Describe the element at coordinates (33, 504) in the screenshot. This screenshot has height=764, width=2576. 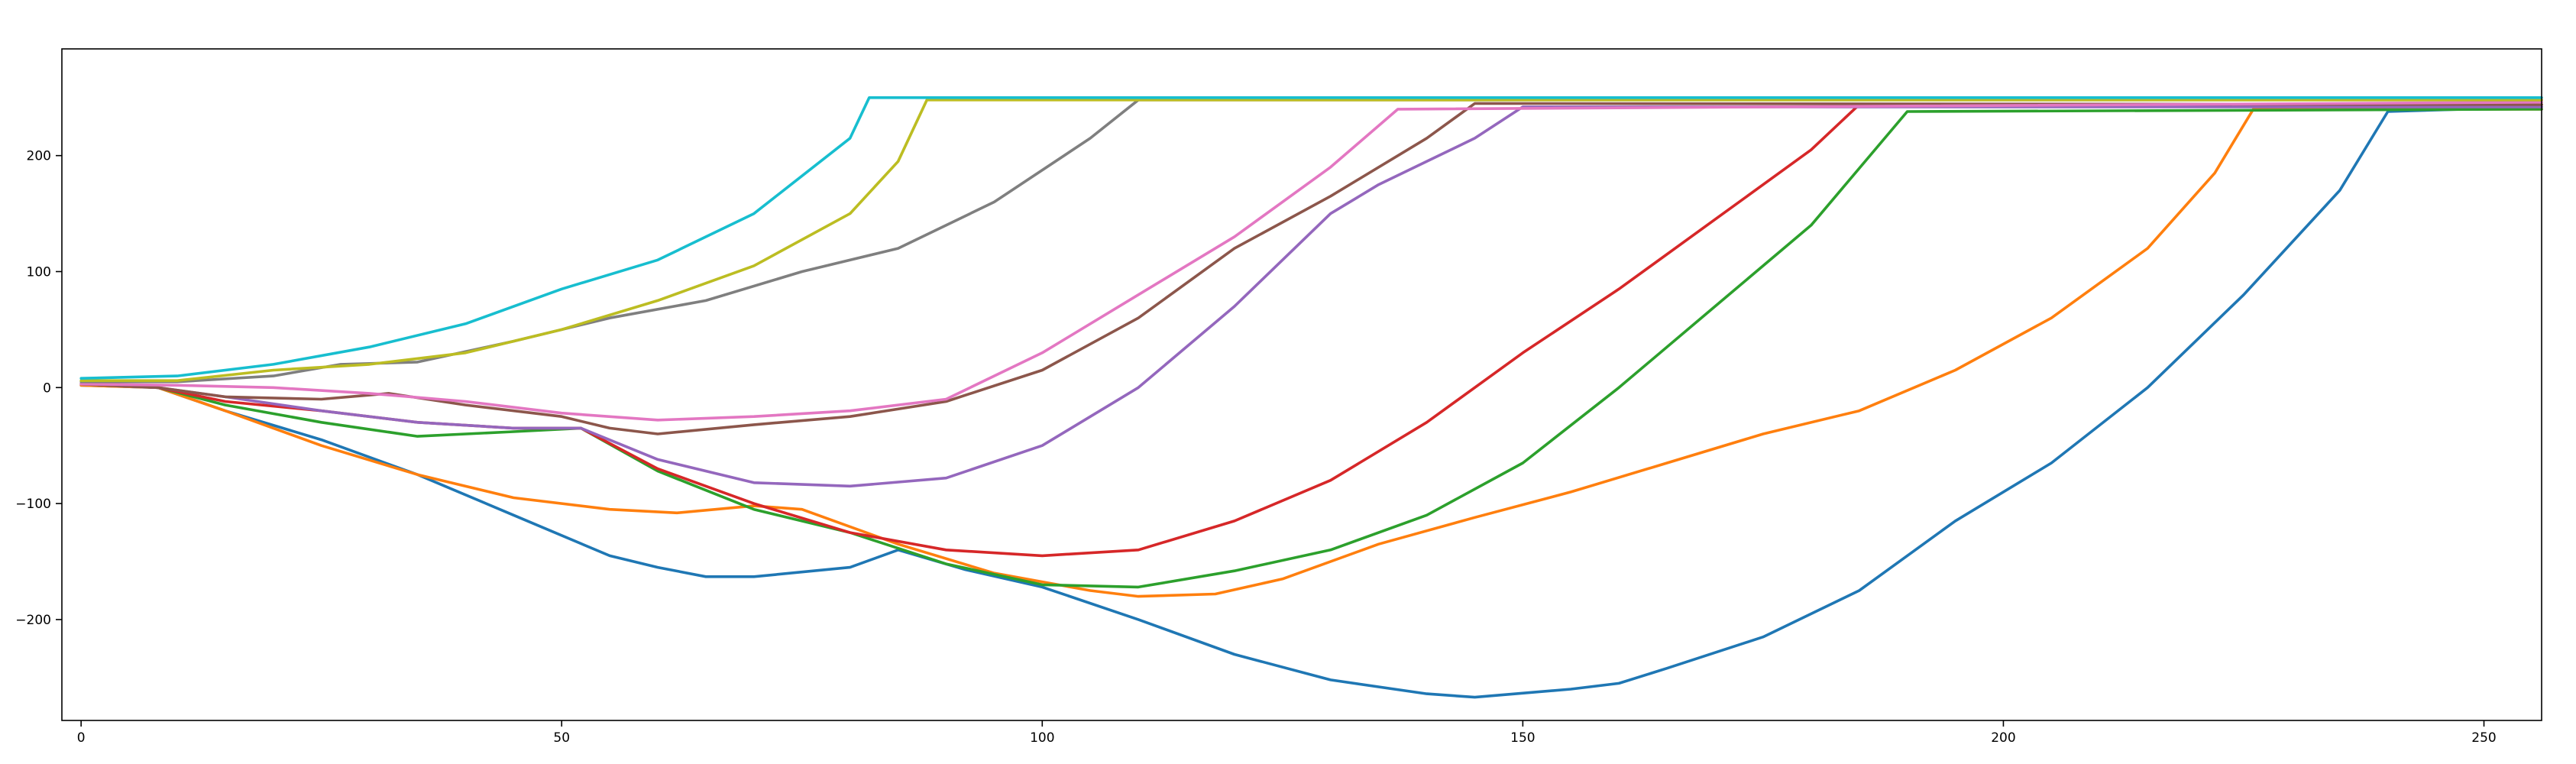
I see `y-tick-label: −100` at that location.